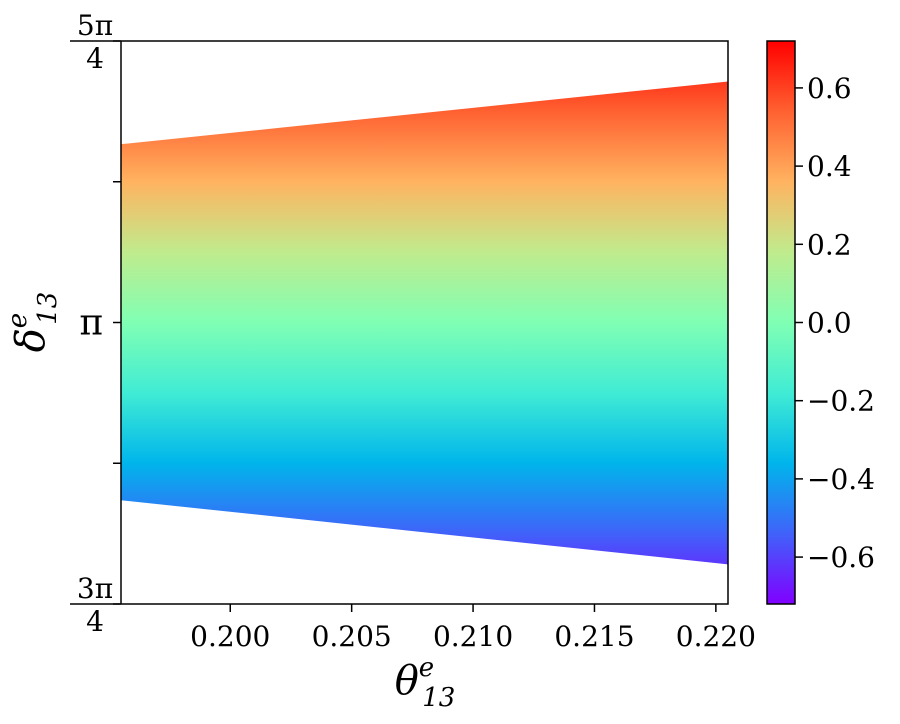  What do you see at coordinates (829, 323) in the screenshot?
I see `colorbar-tick-label: 0.0` at bounding box center [829, 323].